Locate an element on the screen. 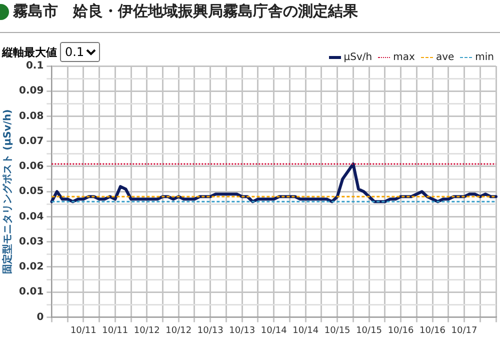 This screenshot has width=500, height=339. y-tick-label: 0.04 is located at coordinates (31, 216).